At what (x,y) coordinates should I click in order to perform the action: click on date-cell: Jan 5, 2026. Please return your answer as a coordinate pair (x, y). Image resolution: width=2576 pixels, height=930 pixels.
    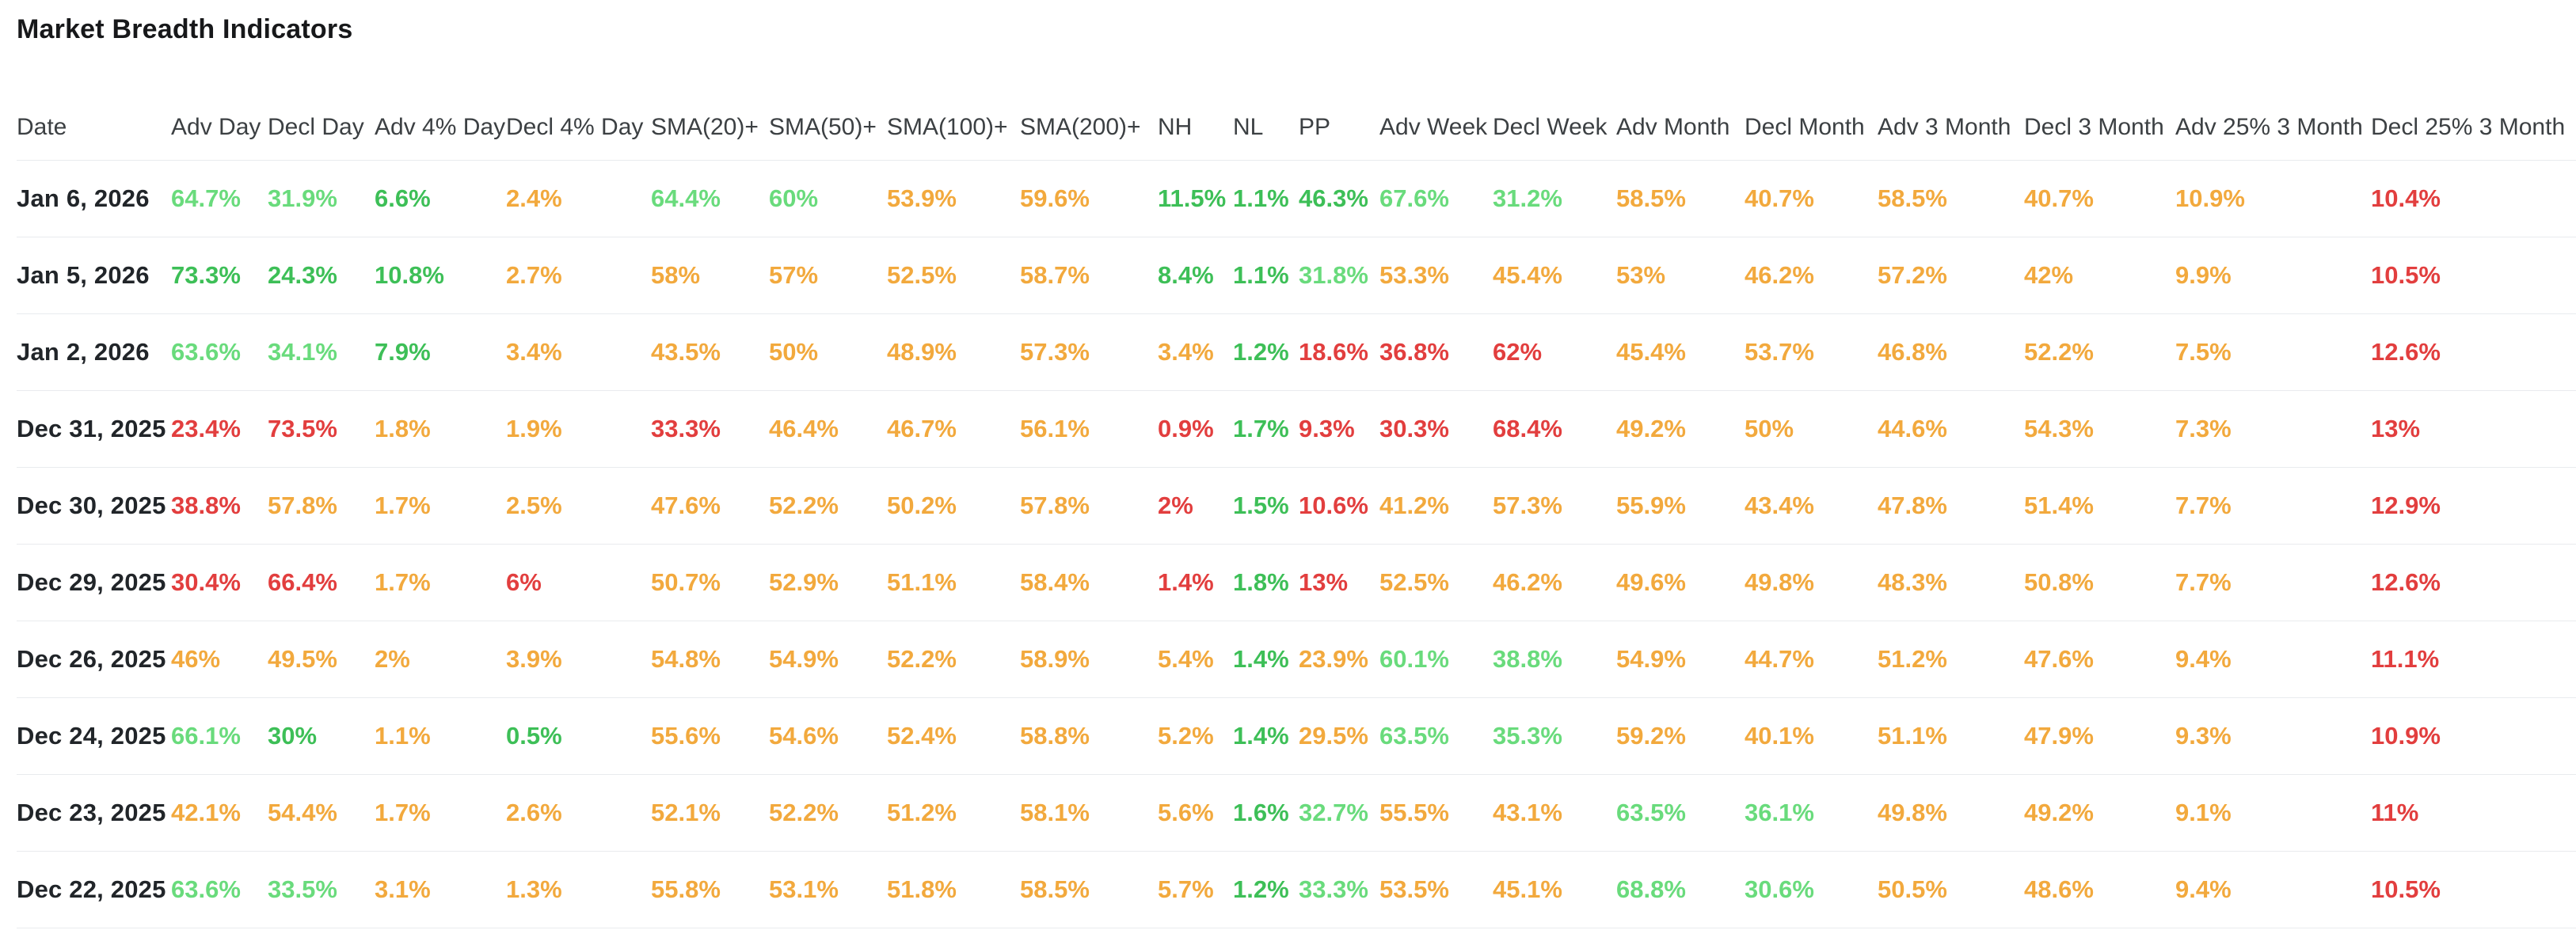
    Looking at the image, I should click on (94, 275).